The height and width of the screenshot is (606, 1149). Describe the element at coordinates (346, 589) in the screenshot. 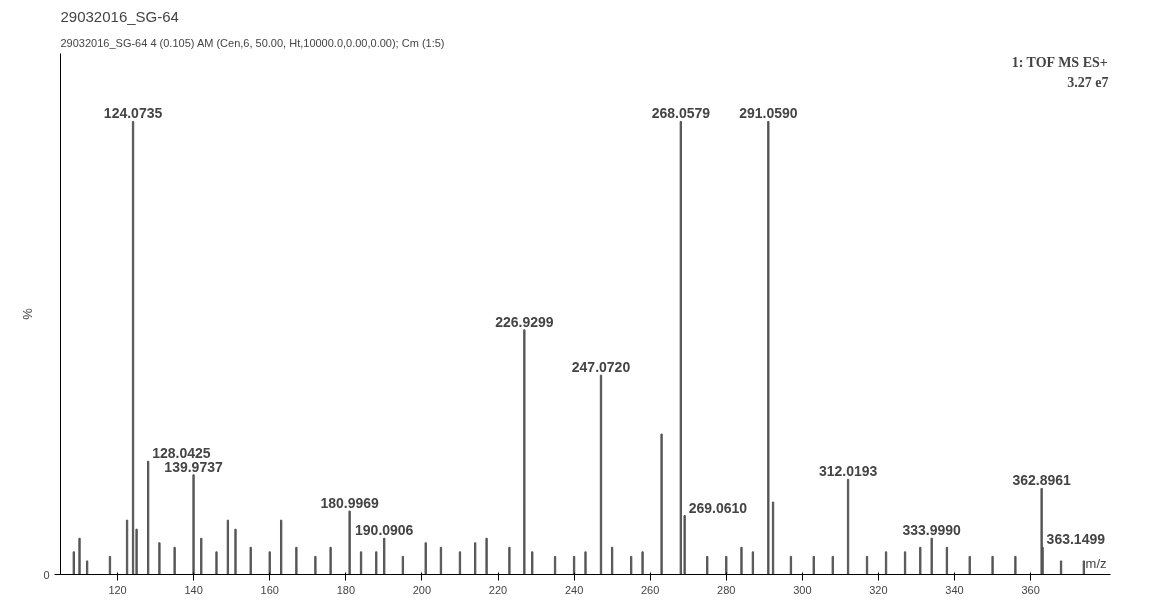

I see `x-tick-label: 180` at that location.